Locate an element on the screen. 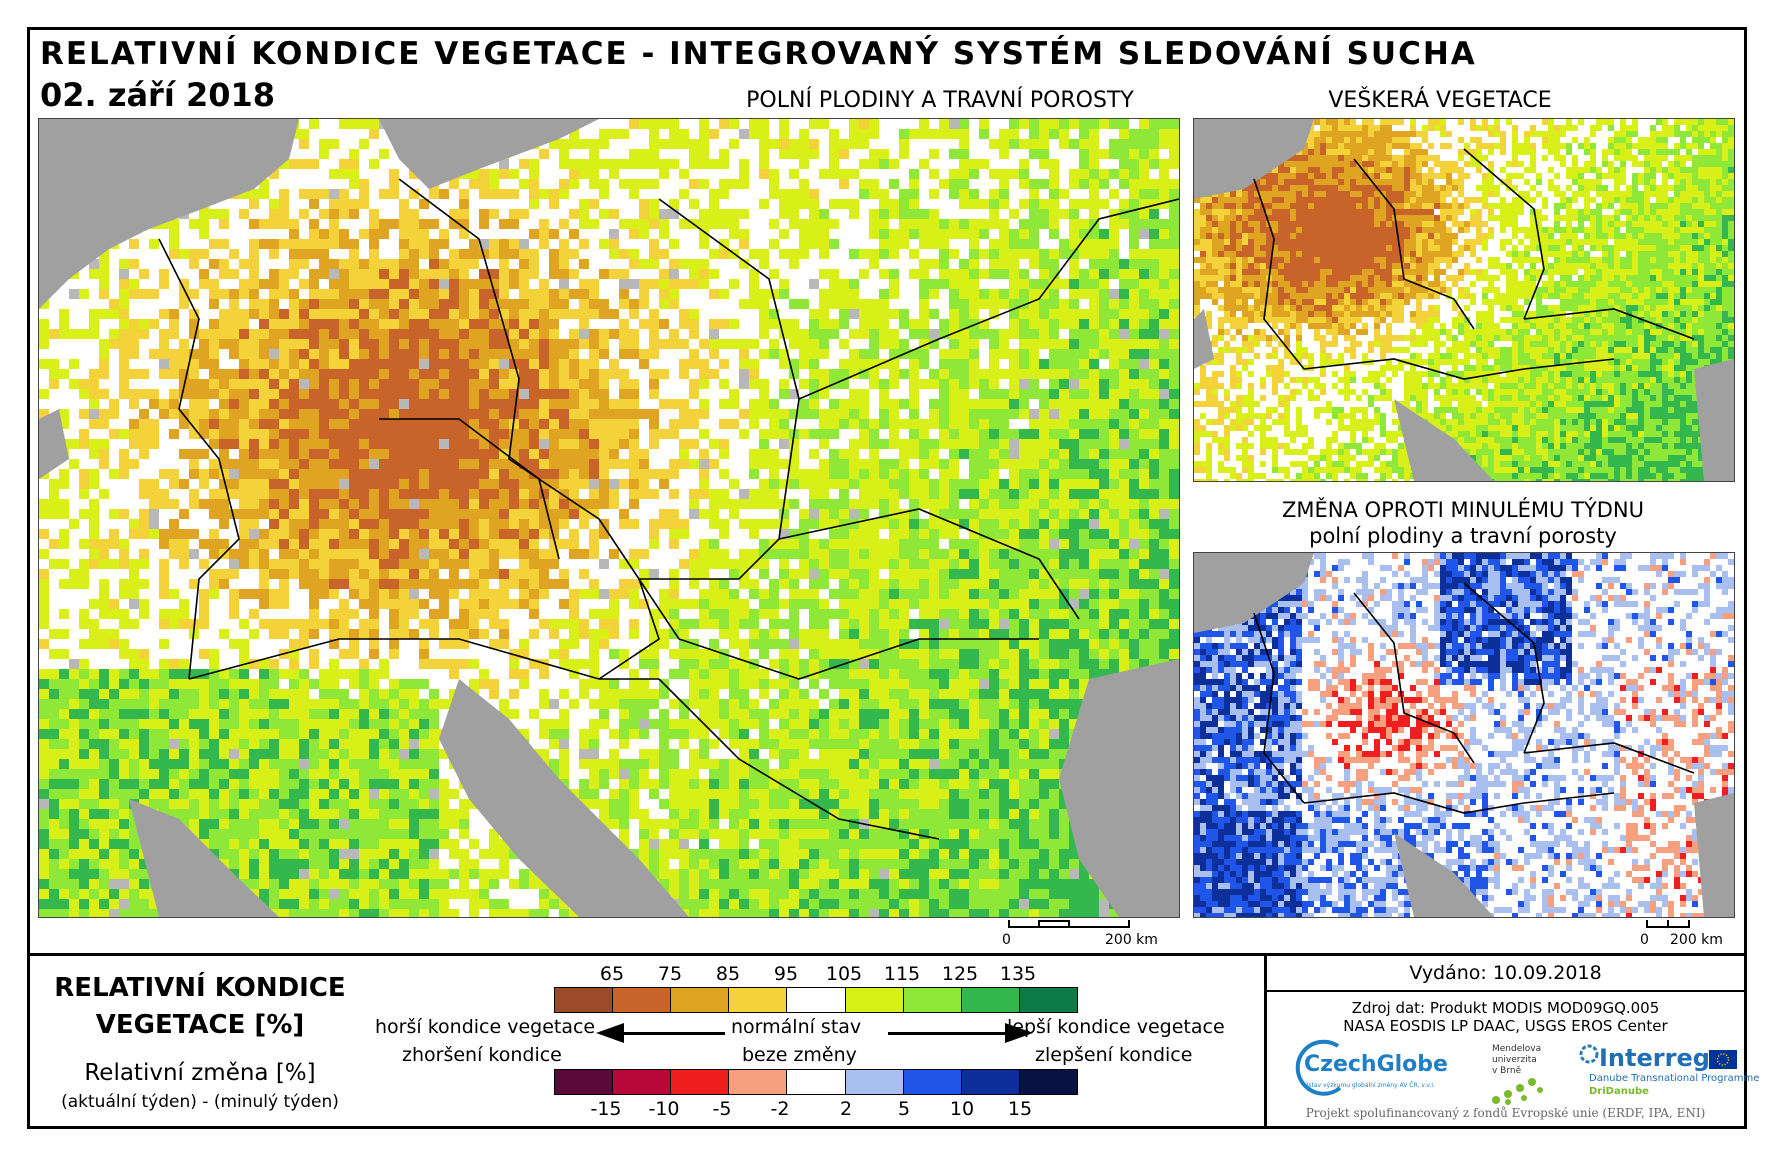 The width and height of the screenshot is (1772, 1156). info-subdivider is located at coordinates (1504, 991).